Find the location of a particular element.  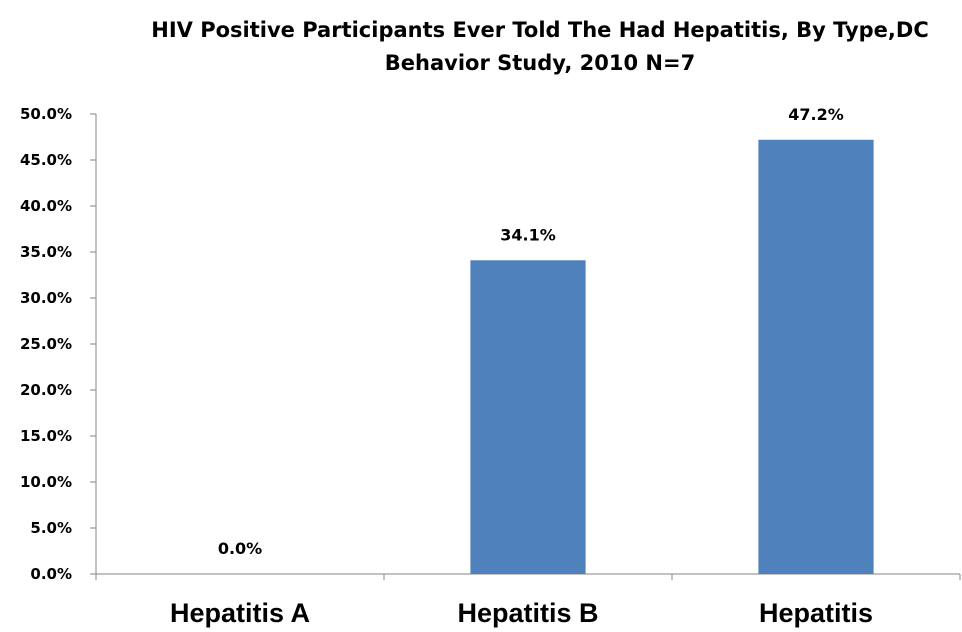

x-category-label: Hepatitis A is located at coordinates (240, 613).